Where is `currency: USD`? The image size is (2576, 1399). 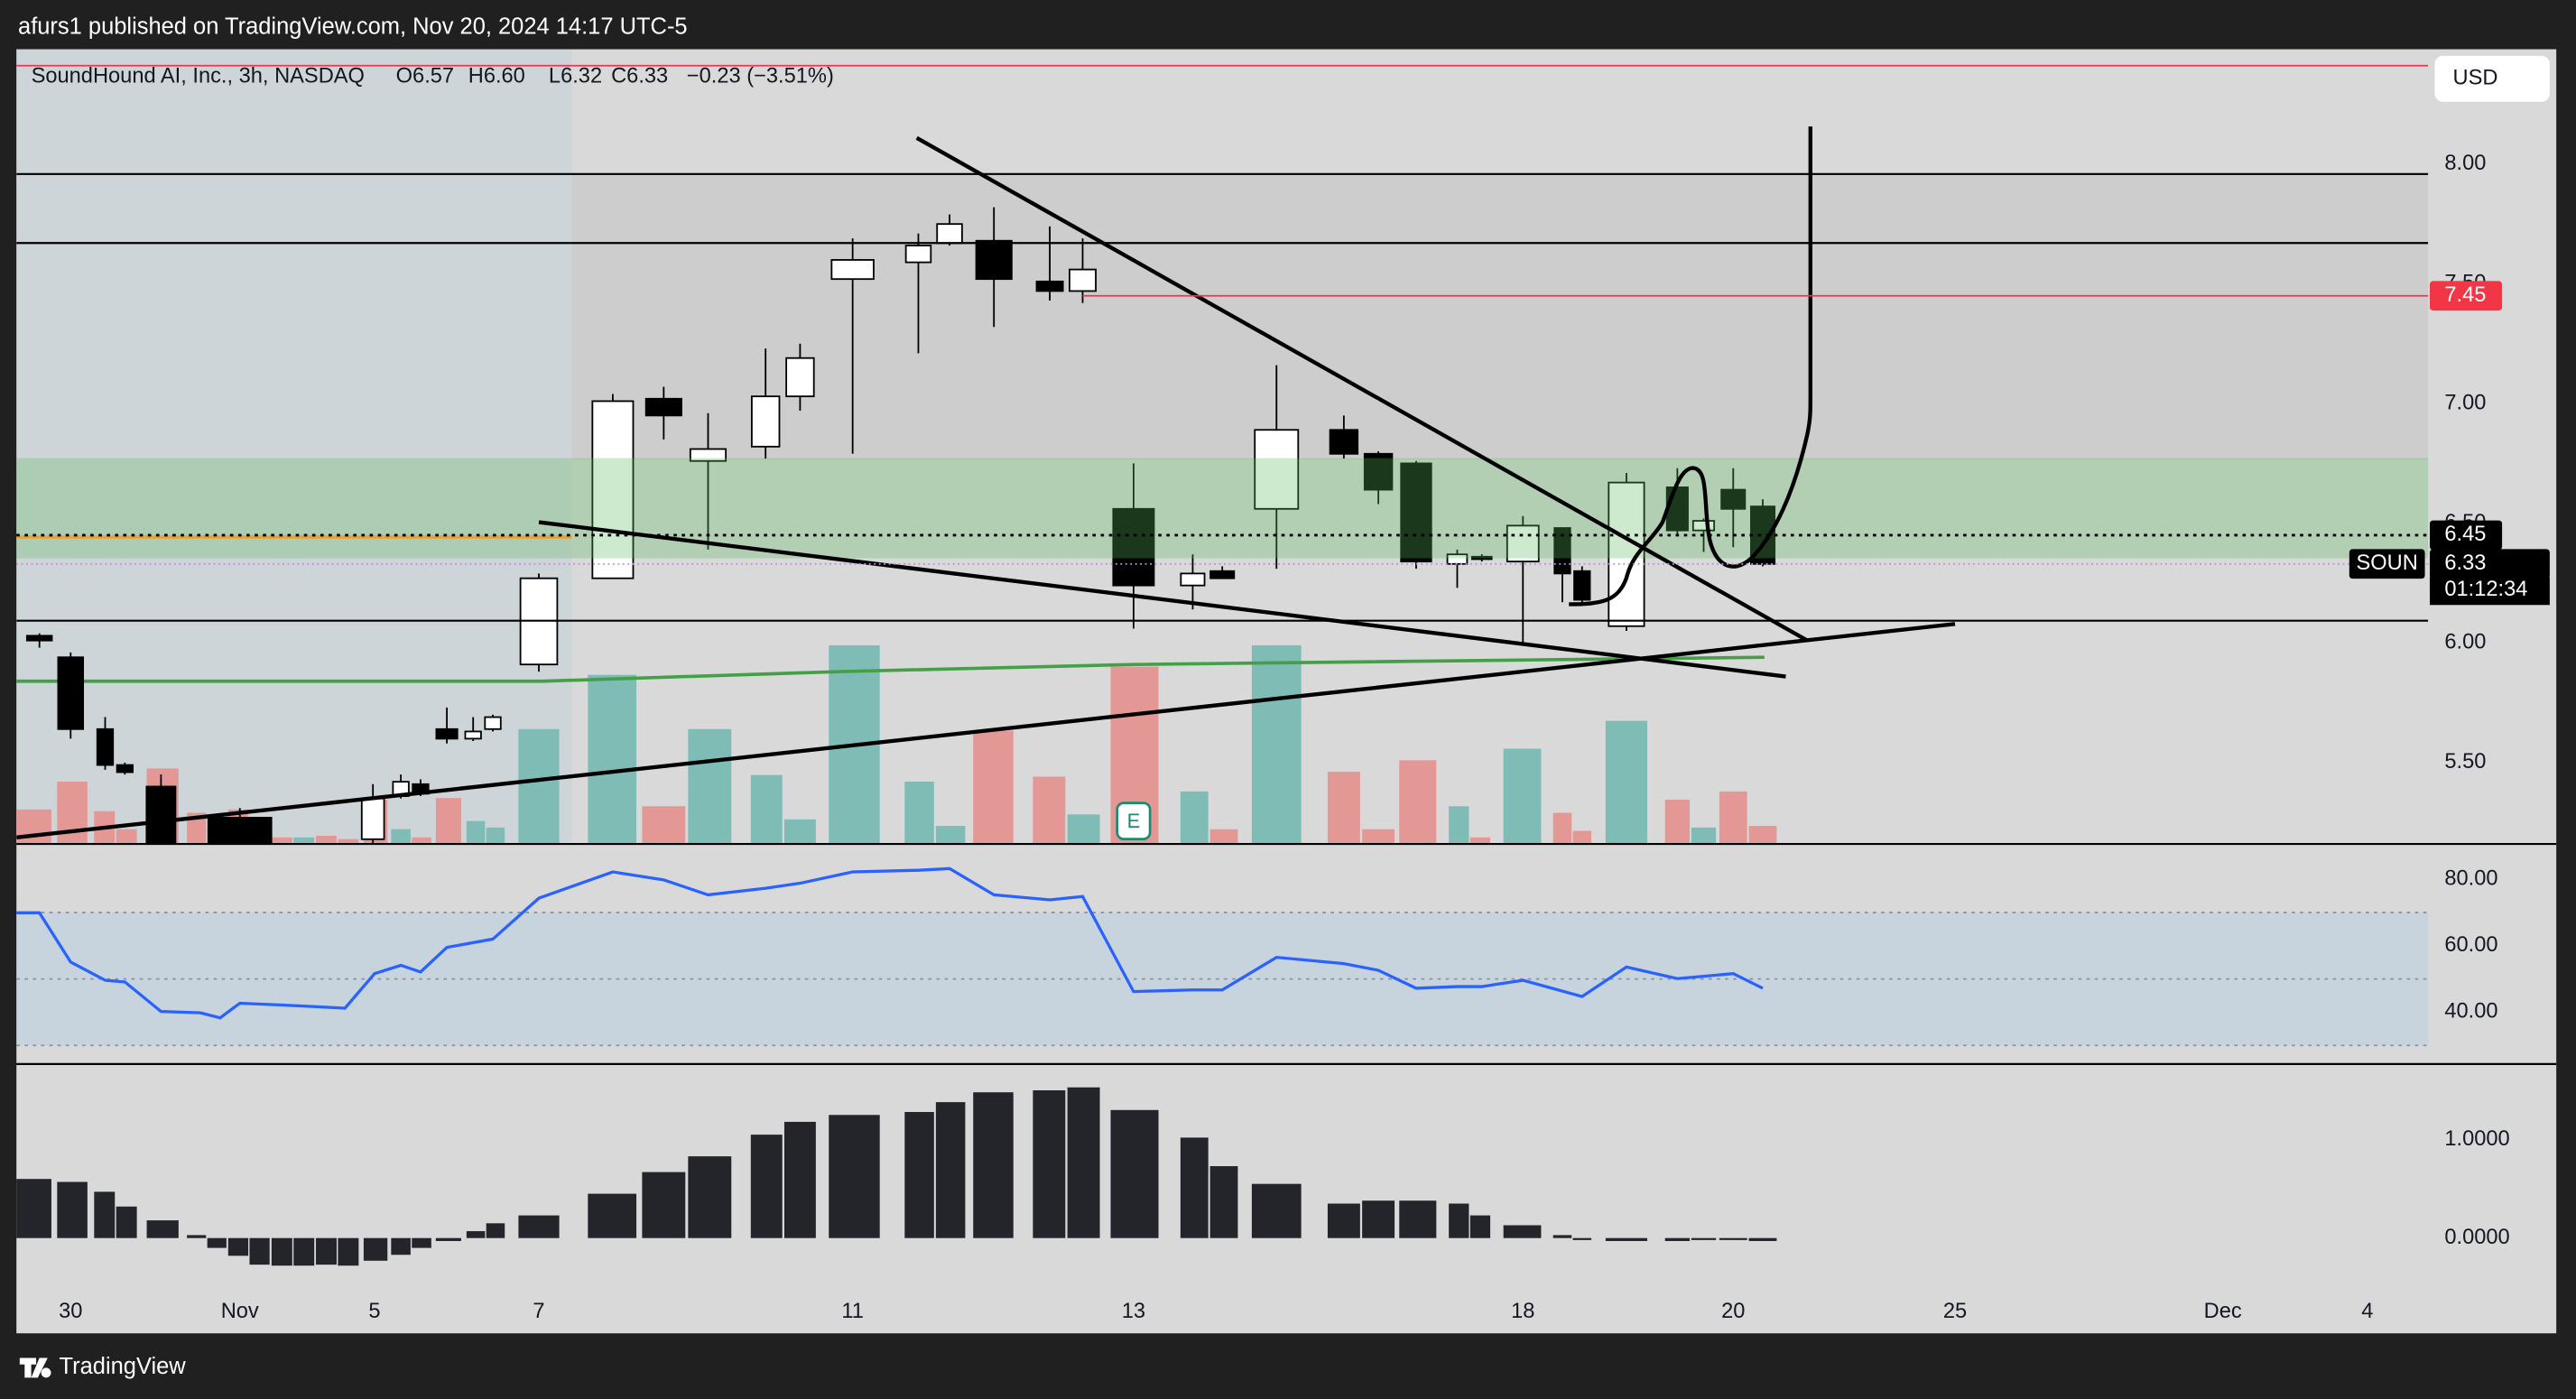 currency: USD is located at coordinates (2474, 78).